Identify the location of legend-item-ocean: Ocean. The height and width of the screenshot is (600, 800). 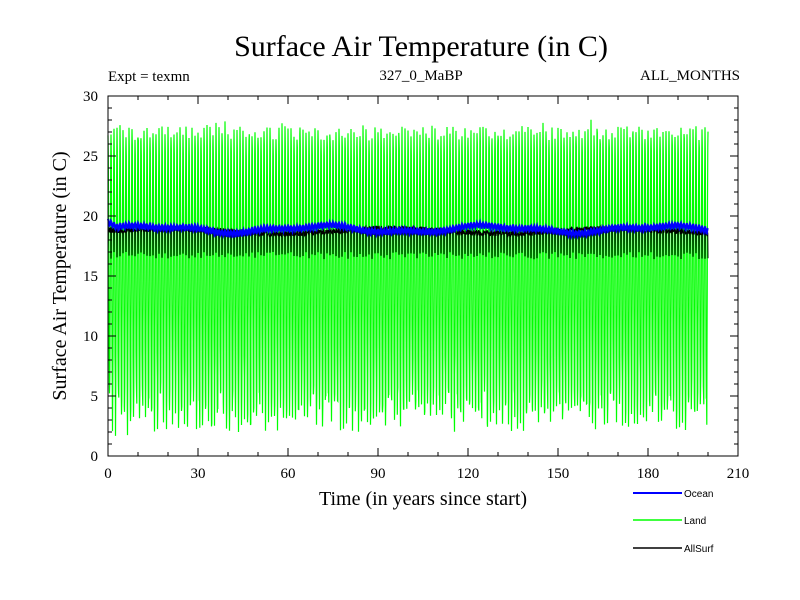
(673, 494).